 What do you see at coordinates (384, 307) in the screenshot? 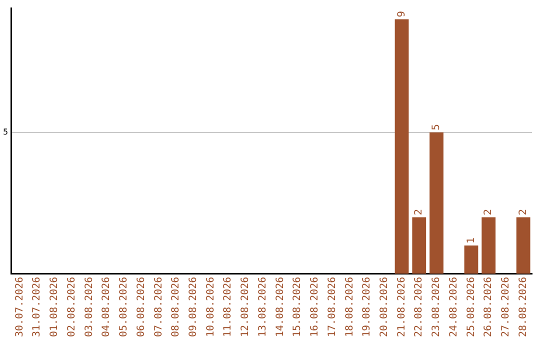
I see `x-tick-label: 20.08.2026` at bounding box center [384, 307].